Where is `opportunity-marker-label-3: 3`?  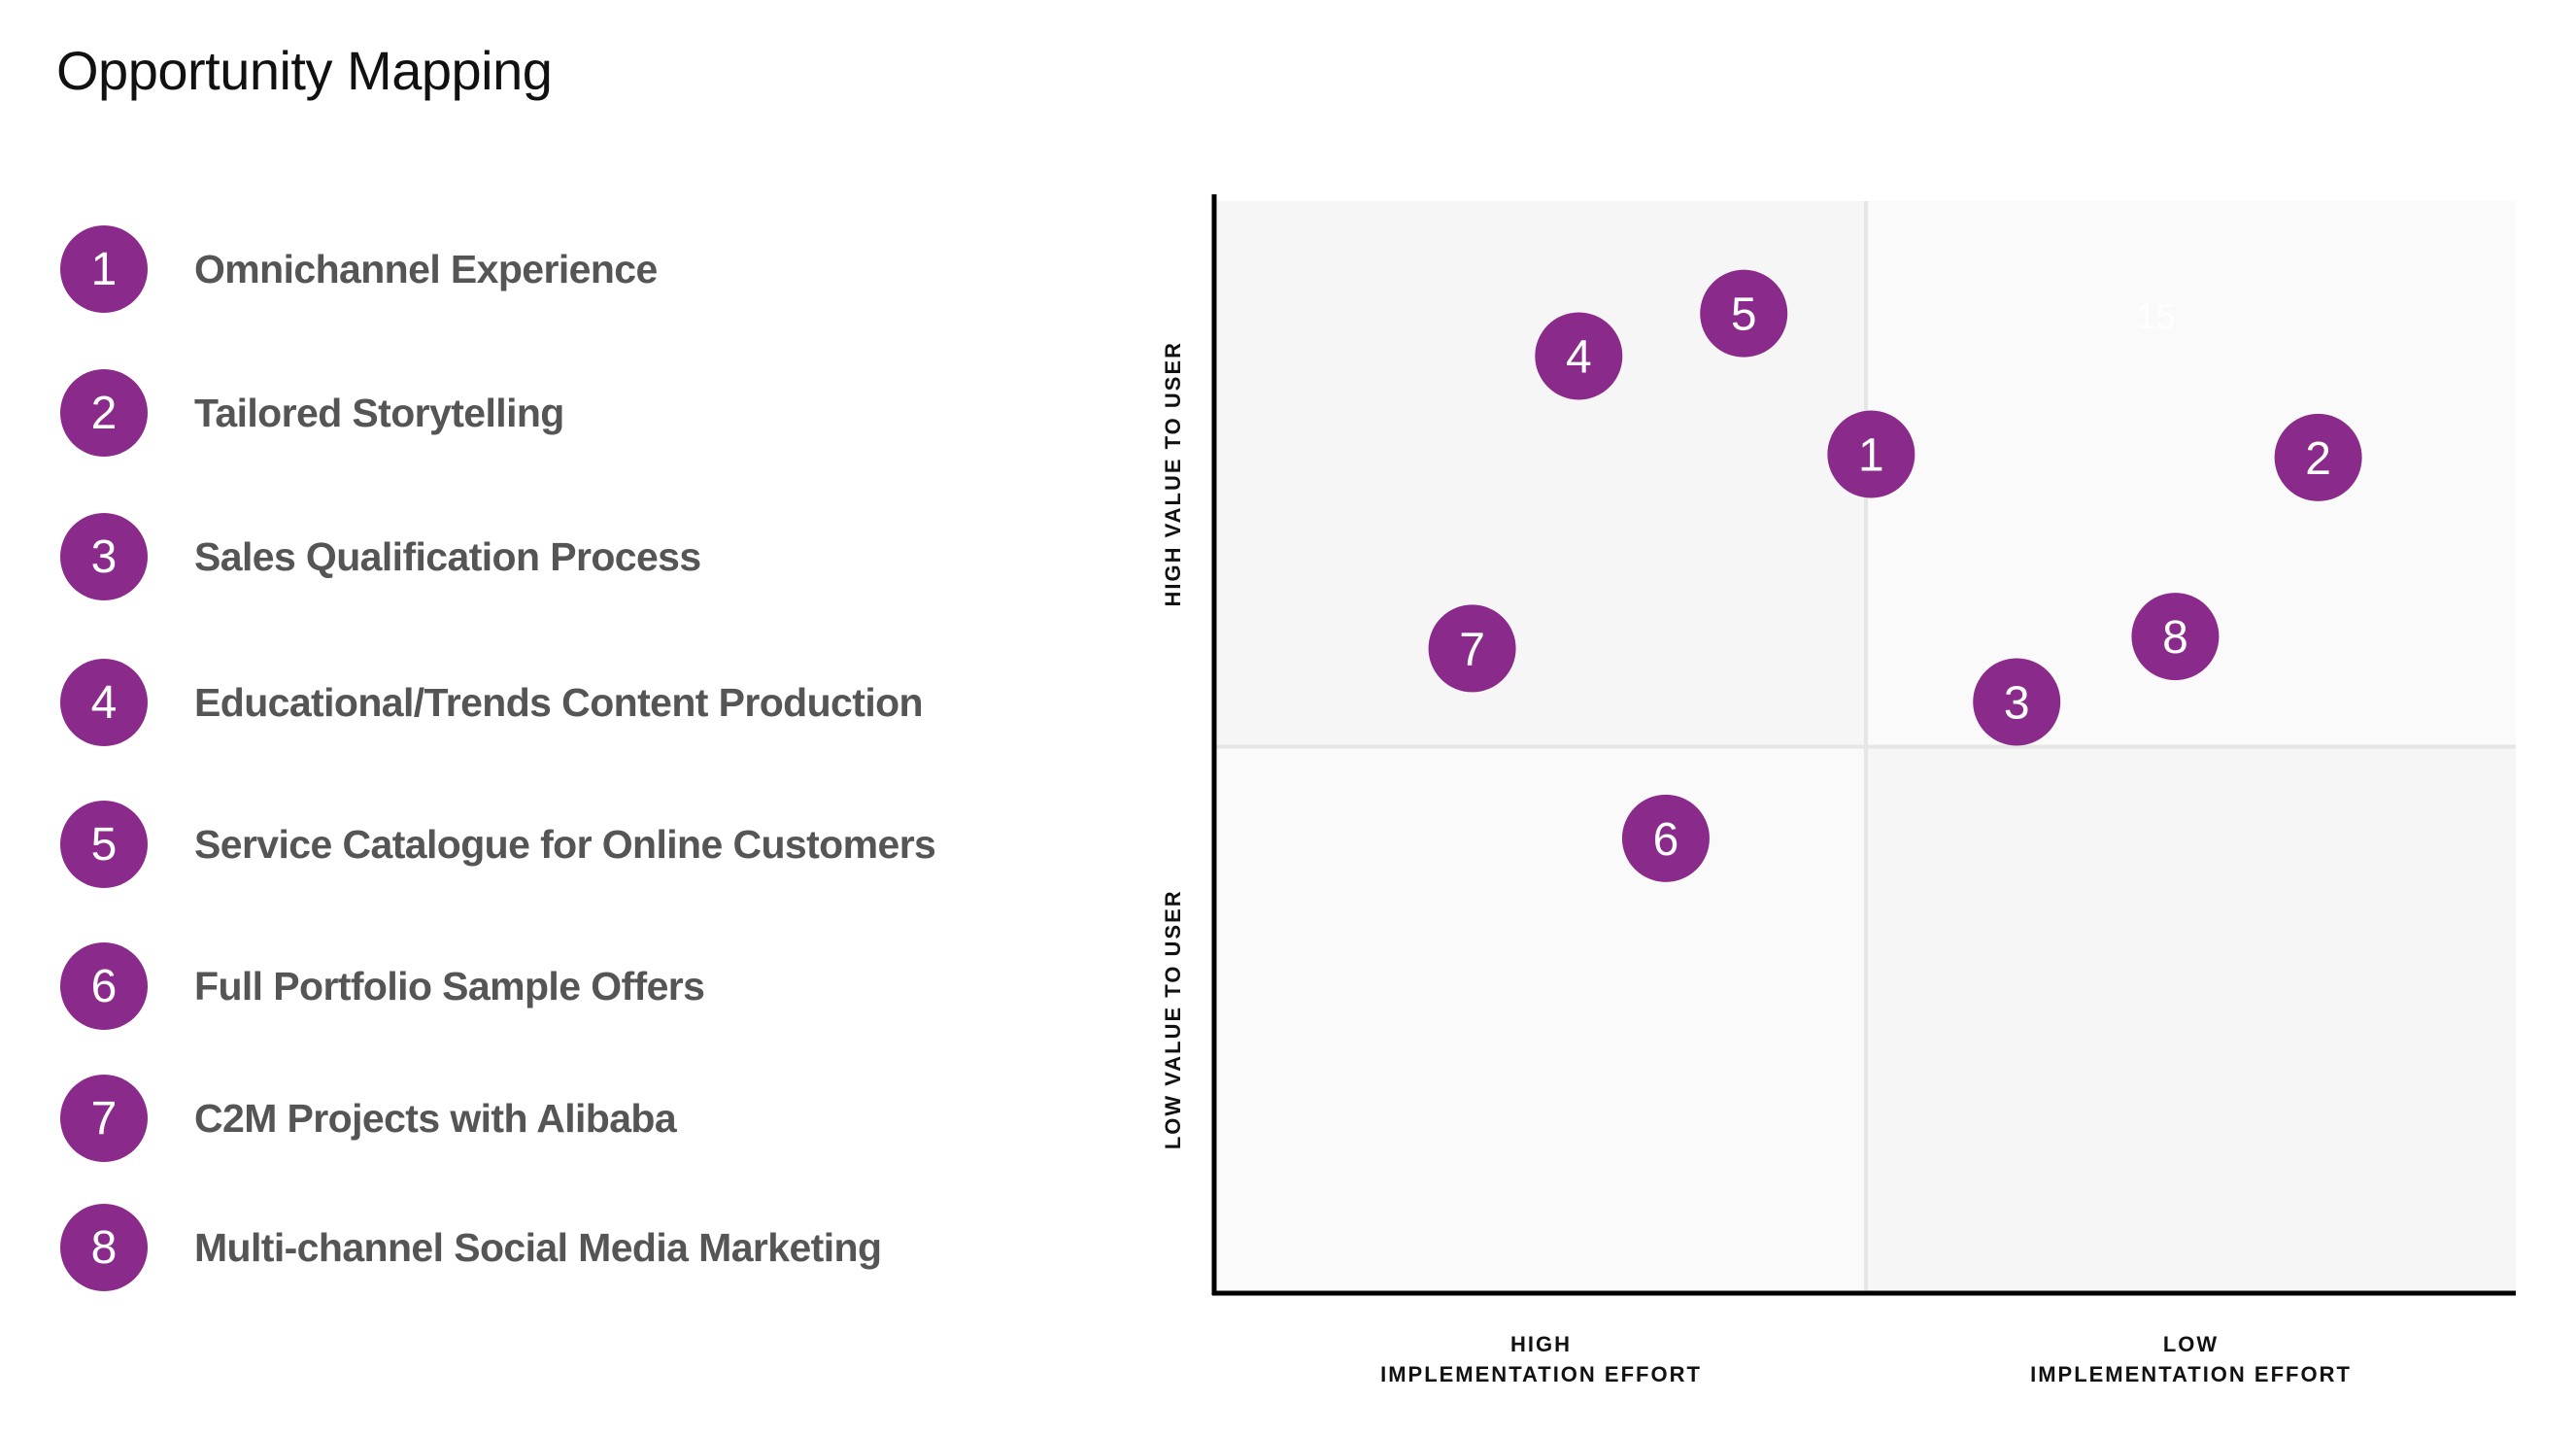 opportunity-marker-label-3: 3 is located at coordinates (2017, 703).